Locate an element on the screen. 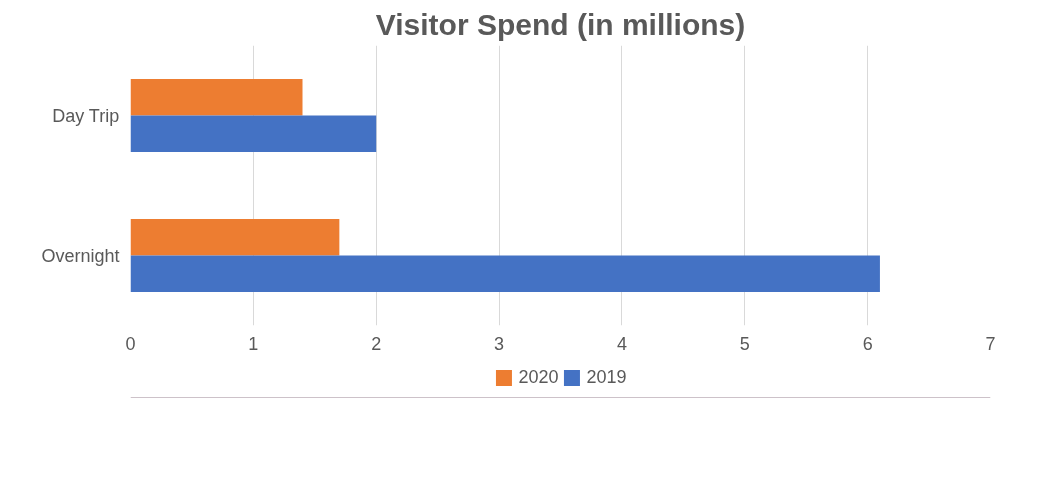 The image size is (1060, 489). x-tick-label: 5 is located at coordinates (744, 343).